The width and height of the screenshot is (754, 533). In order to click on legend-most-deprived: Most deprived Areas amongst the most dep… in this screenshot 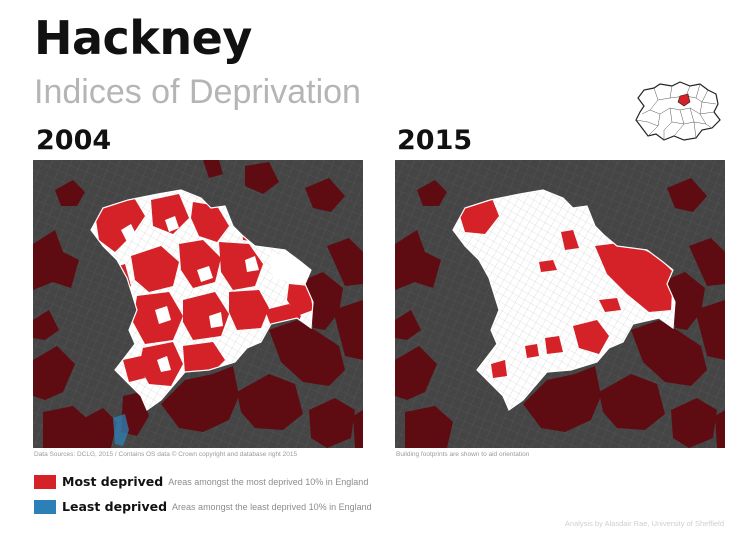, I will do `click(201, 481)`.